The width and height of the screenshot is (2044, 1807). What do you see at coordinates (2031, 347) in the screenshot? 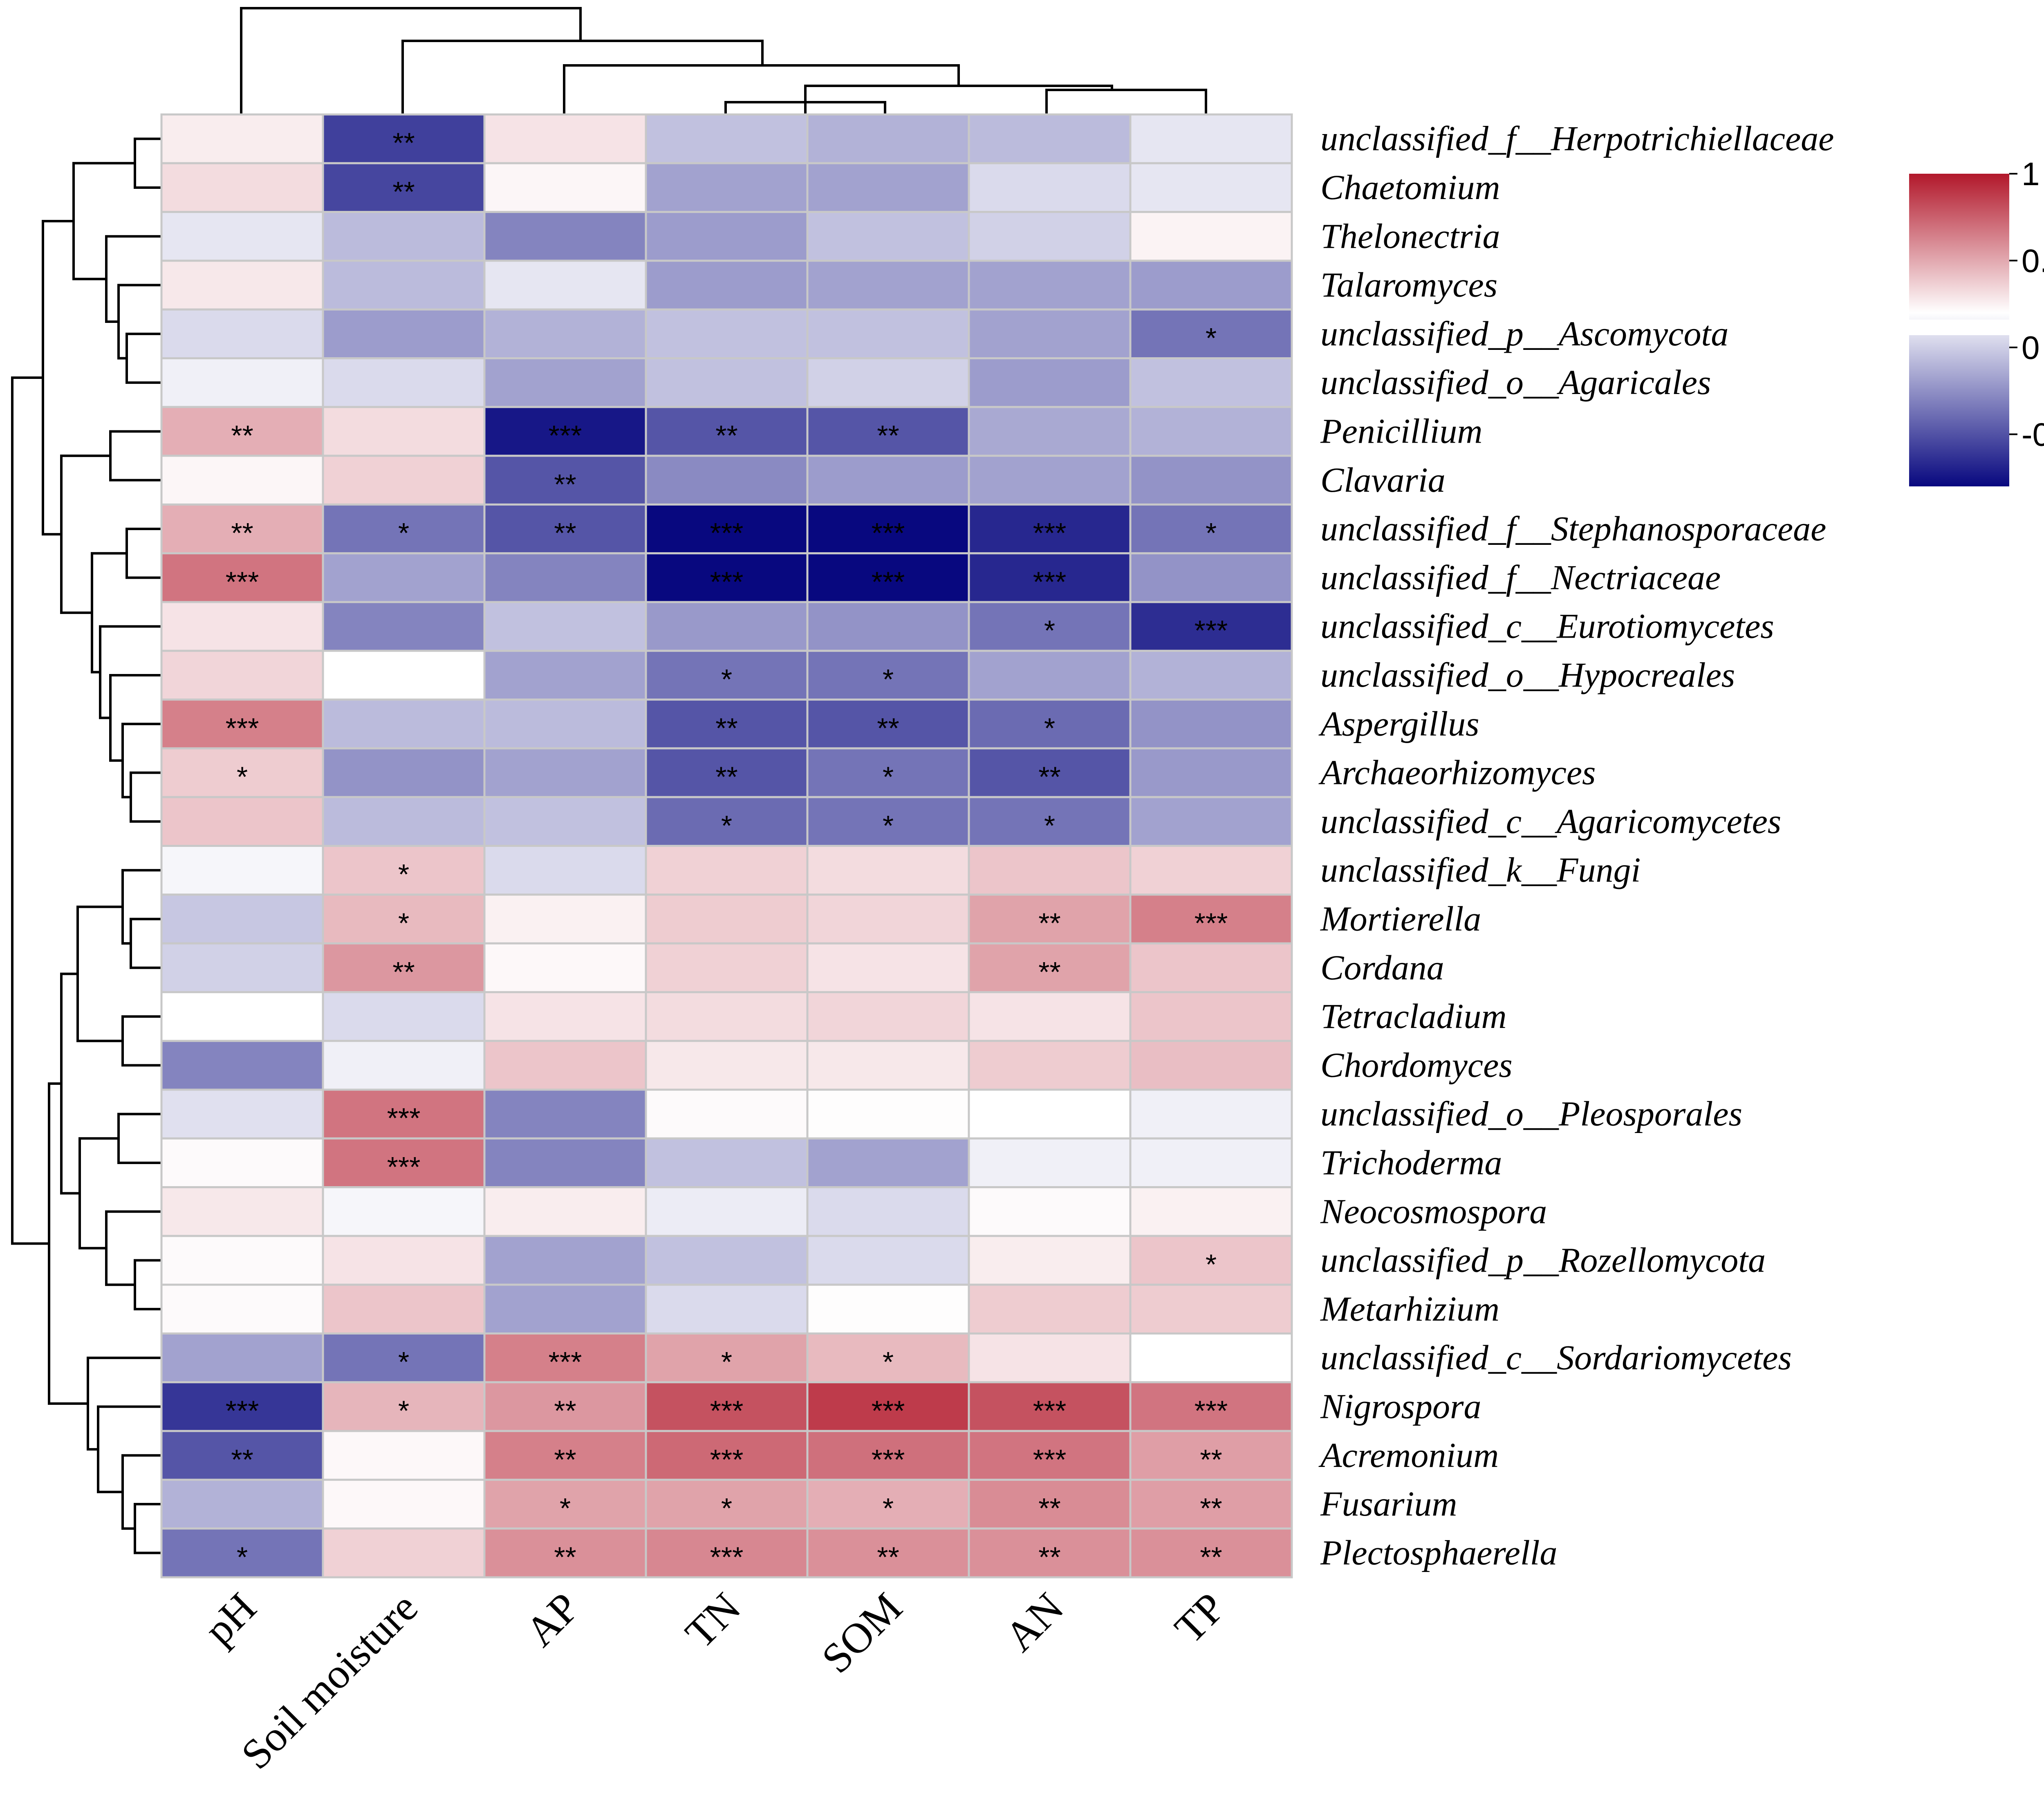
I see `legend-tick-label: 0` at bounding box center [2031, 347].